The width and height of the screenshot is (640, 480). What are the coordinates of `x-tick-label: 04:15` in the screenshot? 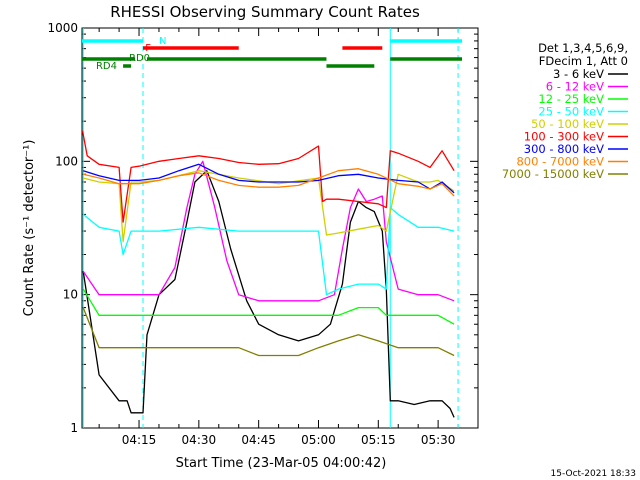 It's located at (139, 440).